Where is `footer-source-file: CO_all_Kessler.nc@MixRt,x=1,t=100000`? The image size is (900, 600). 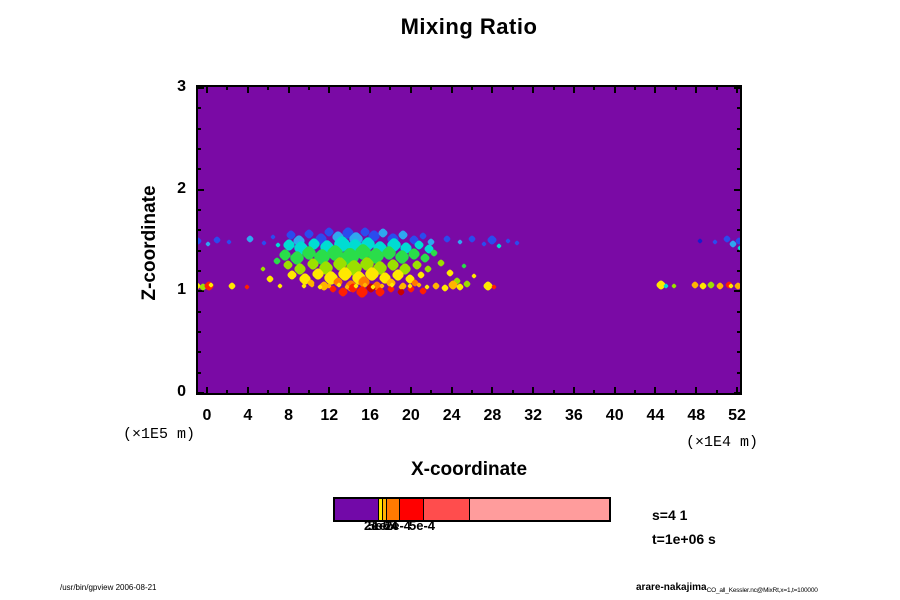 footer-source-file: CO_all_Kessler.nc@MixRt,x=1,t=100000 is located at coordinates (762, 590).